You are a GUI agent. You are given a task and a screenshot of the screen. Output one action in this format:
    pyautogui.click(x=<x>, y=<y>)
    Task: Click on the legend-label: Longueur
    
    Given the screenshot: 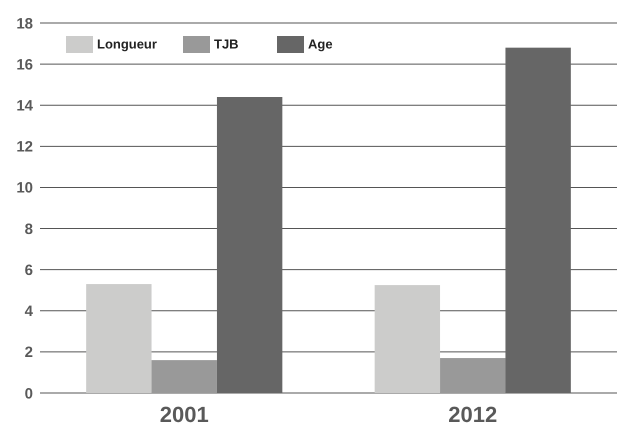 What is the action you would take?
    pyautogui.click(x=127, y=44)
    